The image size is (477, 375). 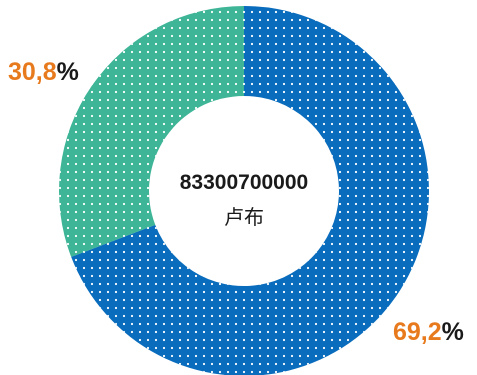 I want to click on center-unit-label: 卢布, so click(x=244, y=217).